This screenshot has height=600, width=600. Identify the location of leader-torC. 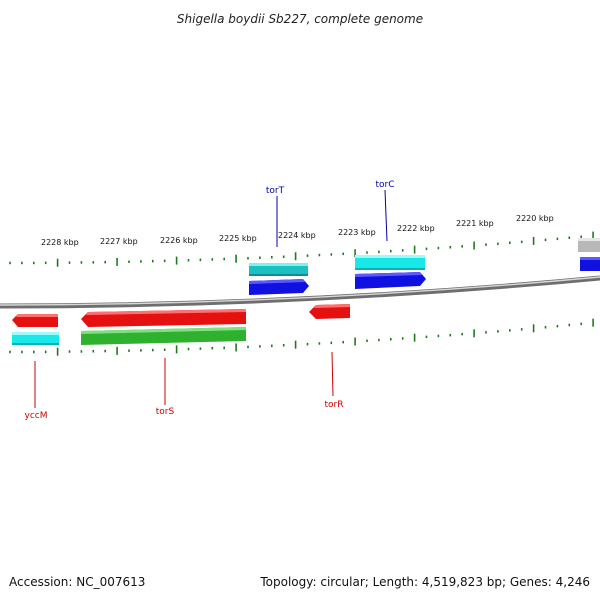
(386, 215).